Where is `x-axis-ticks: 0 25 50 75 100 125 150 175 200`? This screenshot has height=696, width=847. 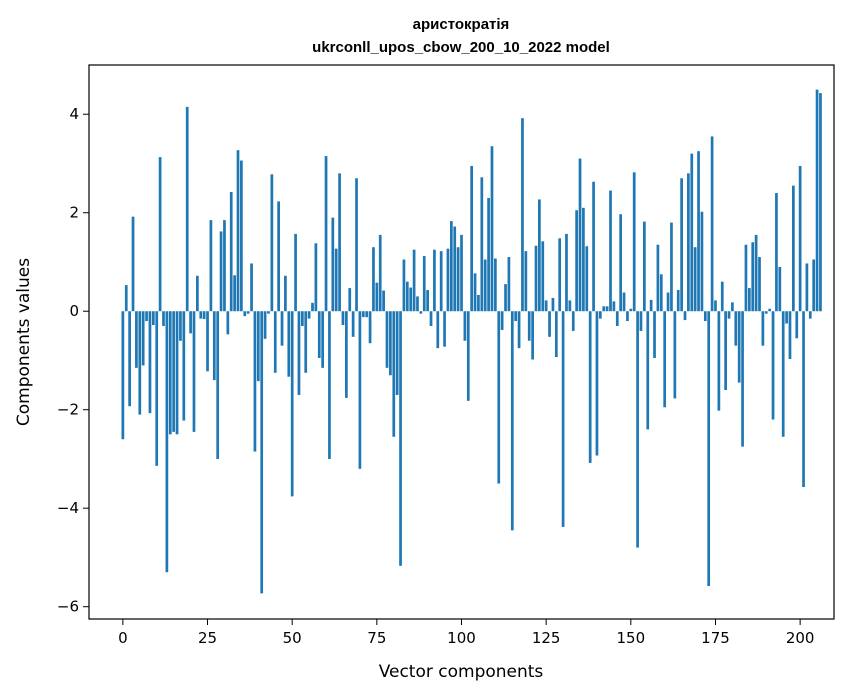 x-axis-ticks: 0 25 50 75 100 125 150 175 200 is located at coordinates (466, 633).